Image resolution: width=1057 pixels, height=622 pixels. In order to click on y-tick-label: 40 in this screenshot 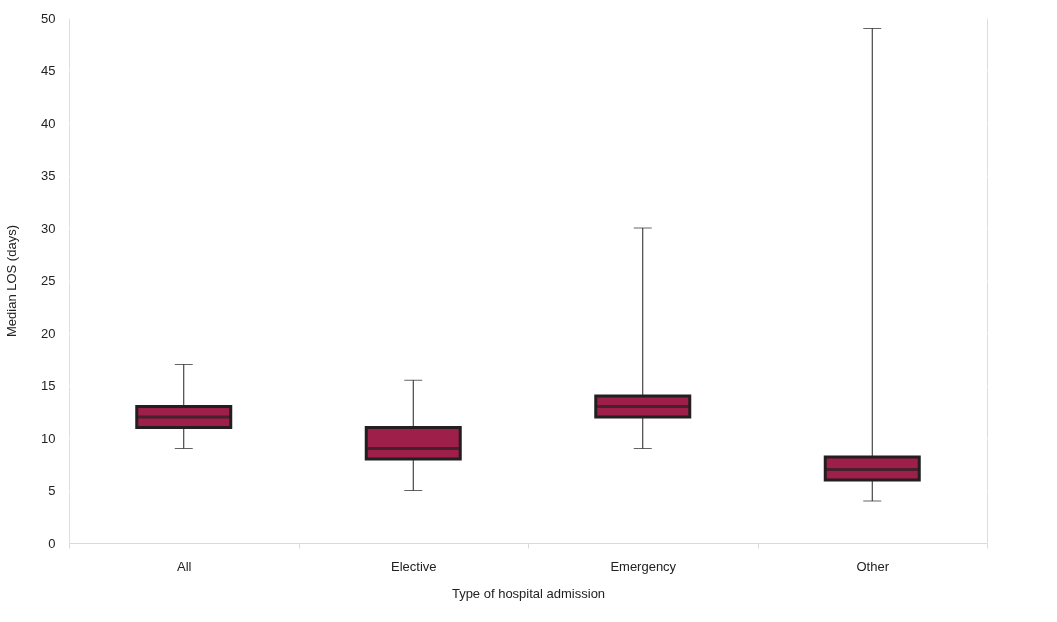, I will do `click(48, 123)`.